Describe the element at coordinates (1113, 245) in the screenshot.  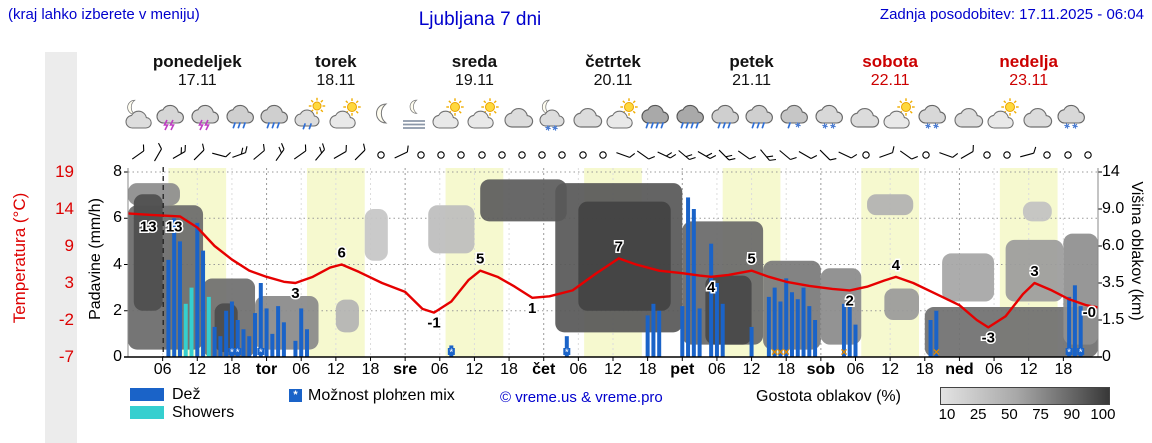
I see `cloud-axis-tick: 6.0` at that location.